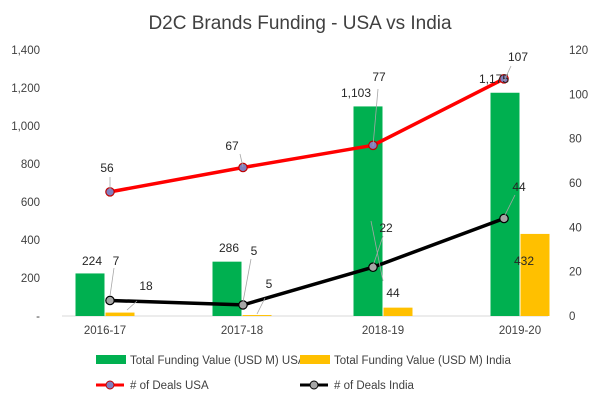  What do you see at coordinates (229, 248) in the screenshot?
I see `bar-usa-data-label: 286` at bounding box center [229, 248].